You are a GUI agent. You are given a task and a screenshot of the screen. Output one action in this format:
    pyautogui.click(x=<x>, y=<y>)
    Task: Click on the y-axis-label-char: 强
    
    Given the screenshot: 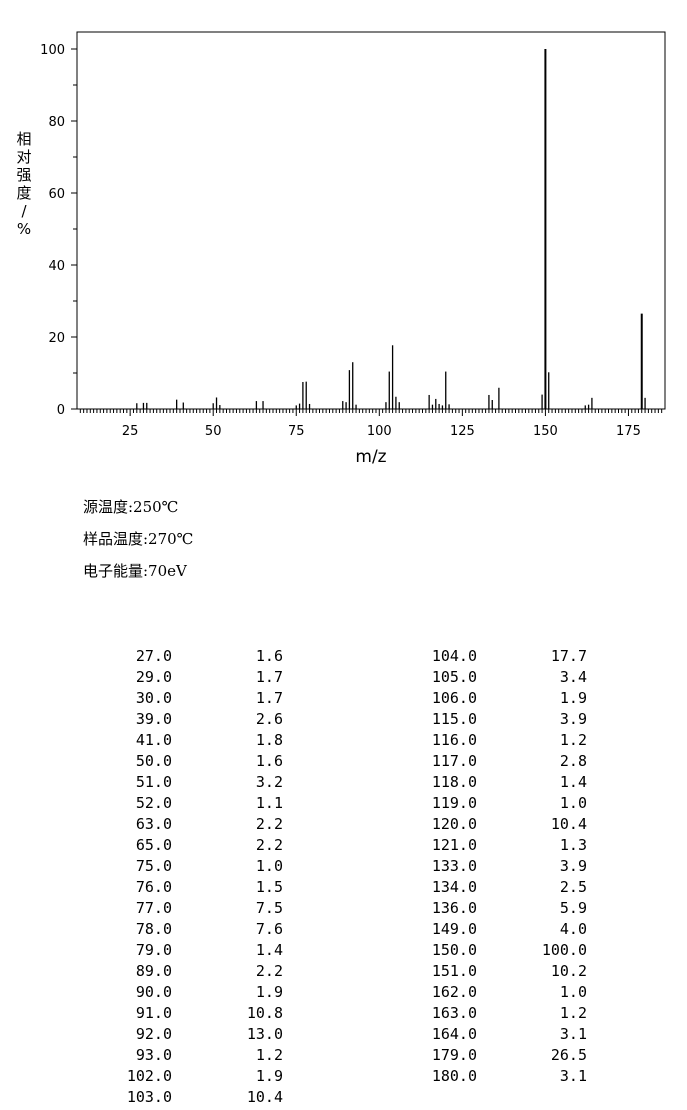 What is the action you would take?
    pyautogui.click(x=24, y=175)
    